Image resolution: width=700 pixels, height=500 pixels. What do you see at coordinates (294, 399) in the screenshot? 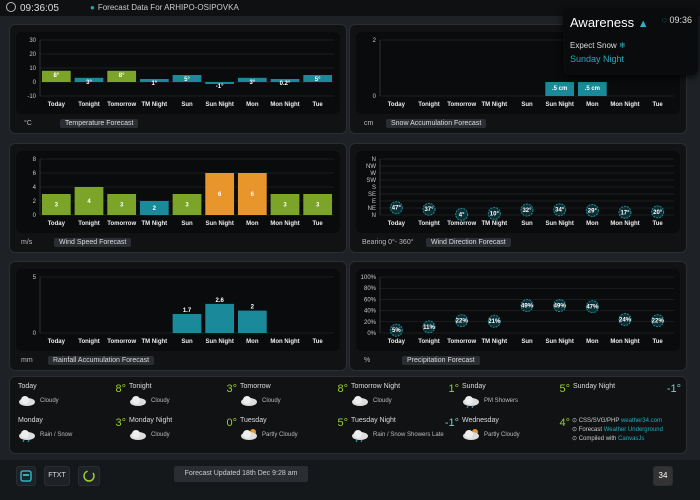
I see `forecast-item: Tomorrow 8° Cloudy` at bounding box center [294, 399].